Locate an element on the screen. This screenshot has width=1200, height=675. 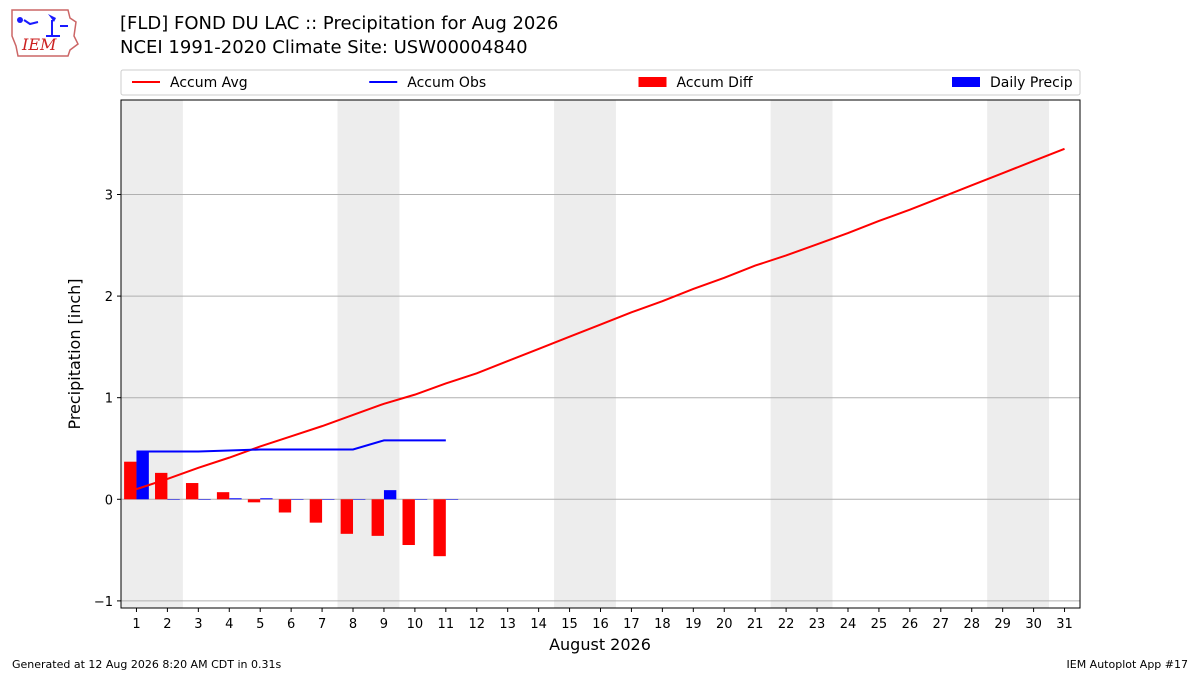
chart-subtitle: NCEI 1991-2020 Climate Site: USW00004840 is located at coordinates (324, 47).